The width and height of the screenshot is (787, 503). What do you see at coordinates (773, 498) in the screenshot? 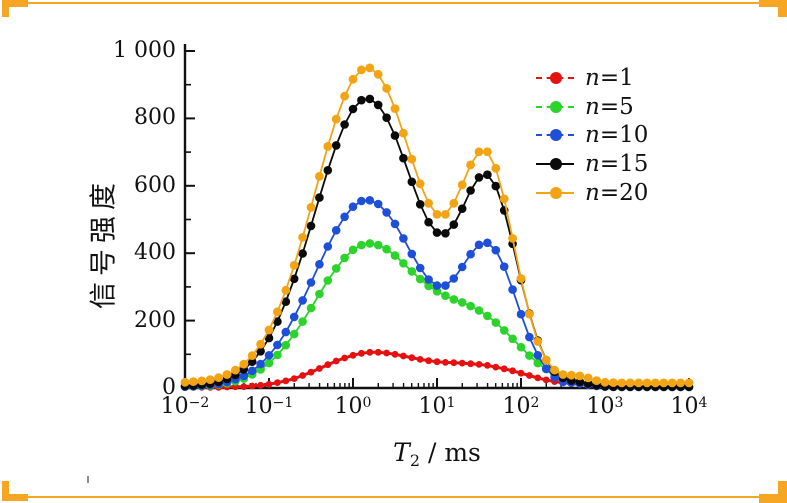
I see `frame-corner-bottom-right` at bounding box center [773, 498].